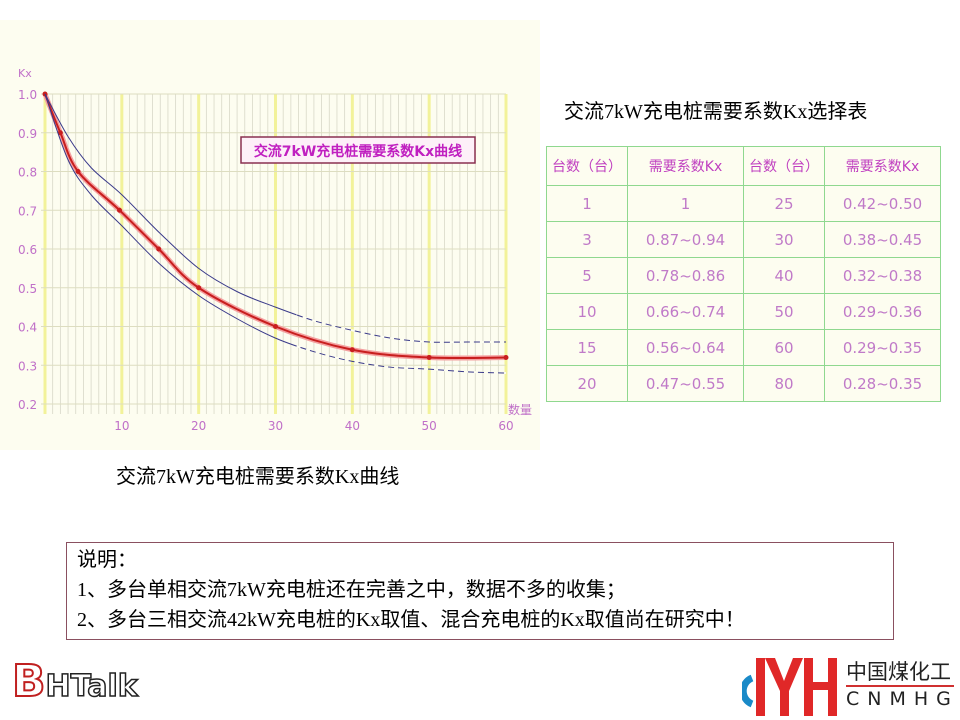  Describe the element at coordinates (27, 366) in the screenshot. I see `y-tick-label: 0.3` at that location.